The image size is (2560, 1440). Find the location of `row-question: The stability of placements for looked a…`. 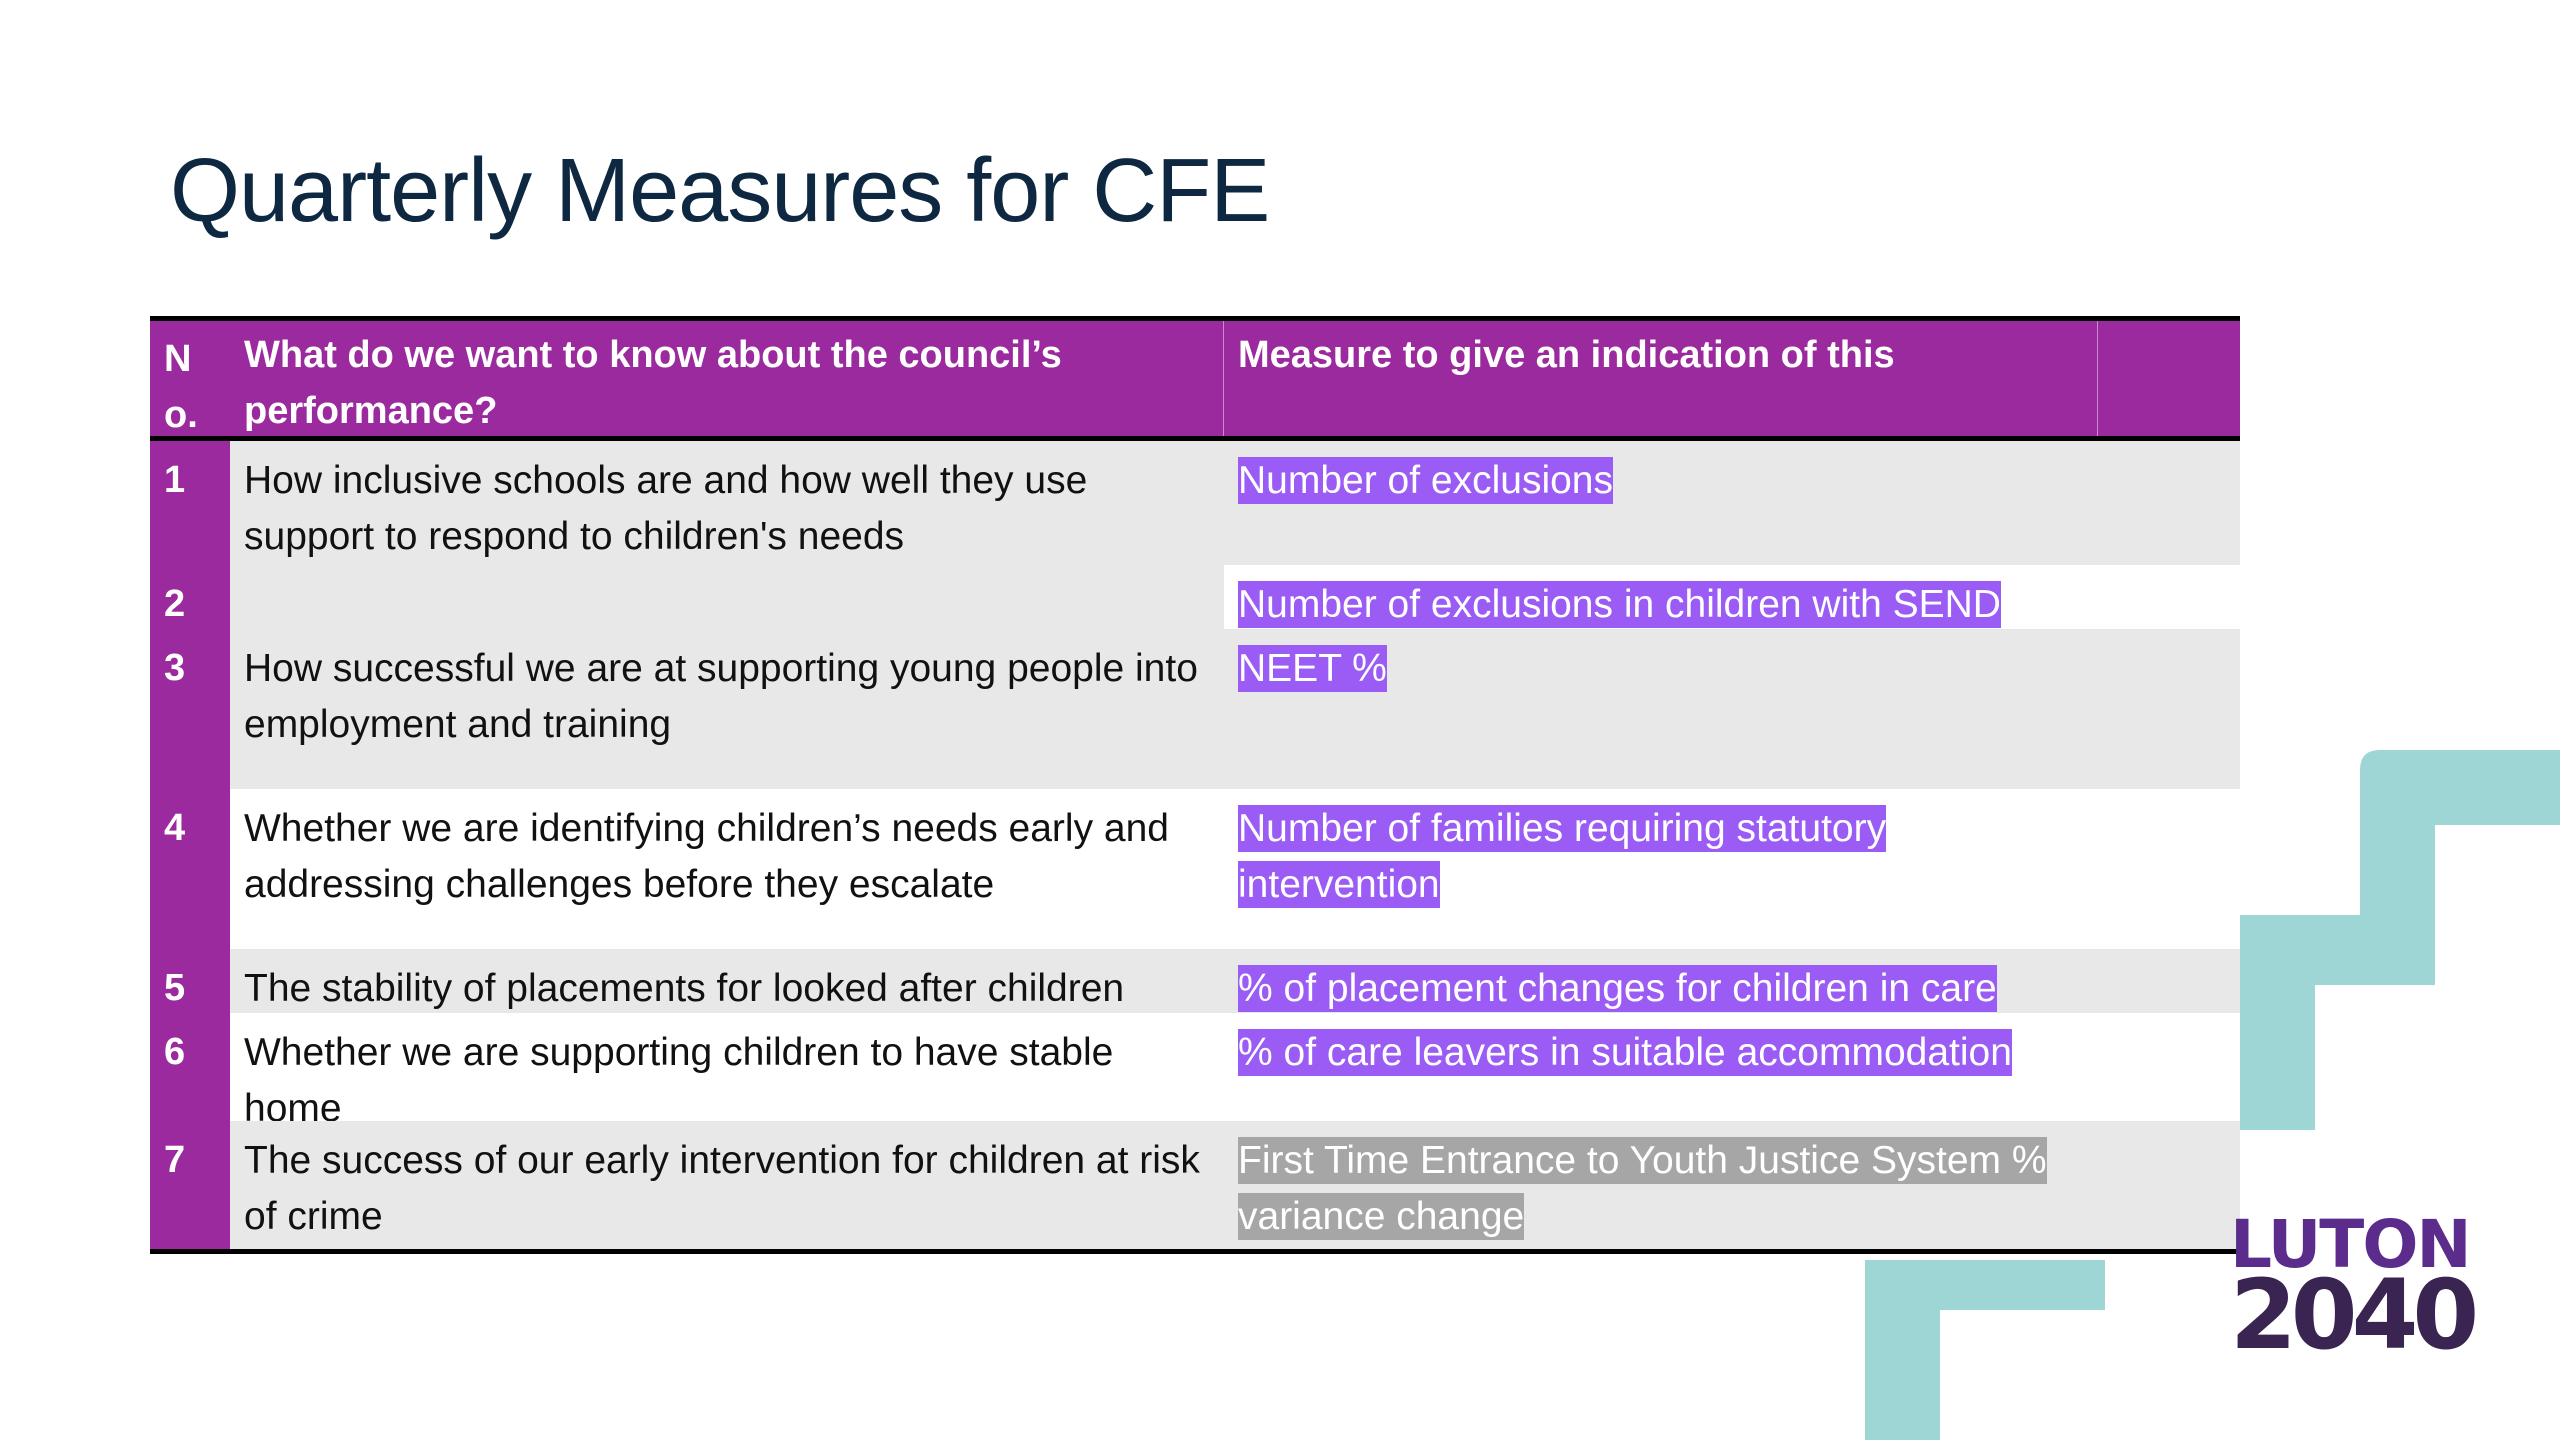

row-question: The stability of placements for looked a… is located at coordinates (727, 981).